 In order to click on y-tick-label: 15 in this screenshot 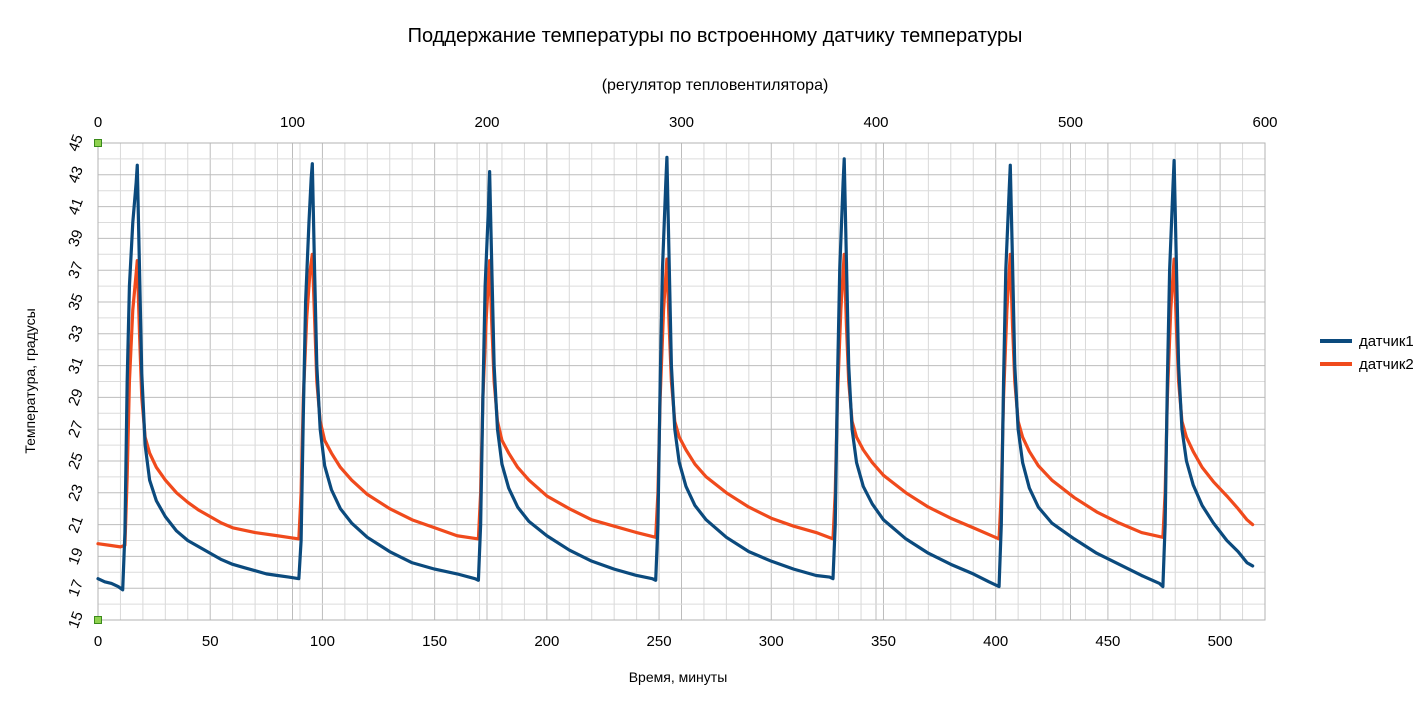, I will do `click(76, 619)`.